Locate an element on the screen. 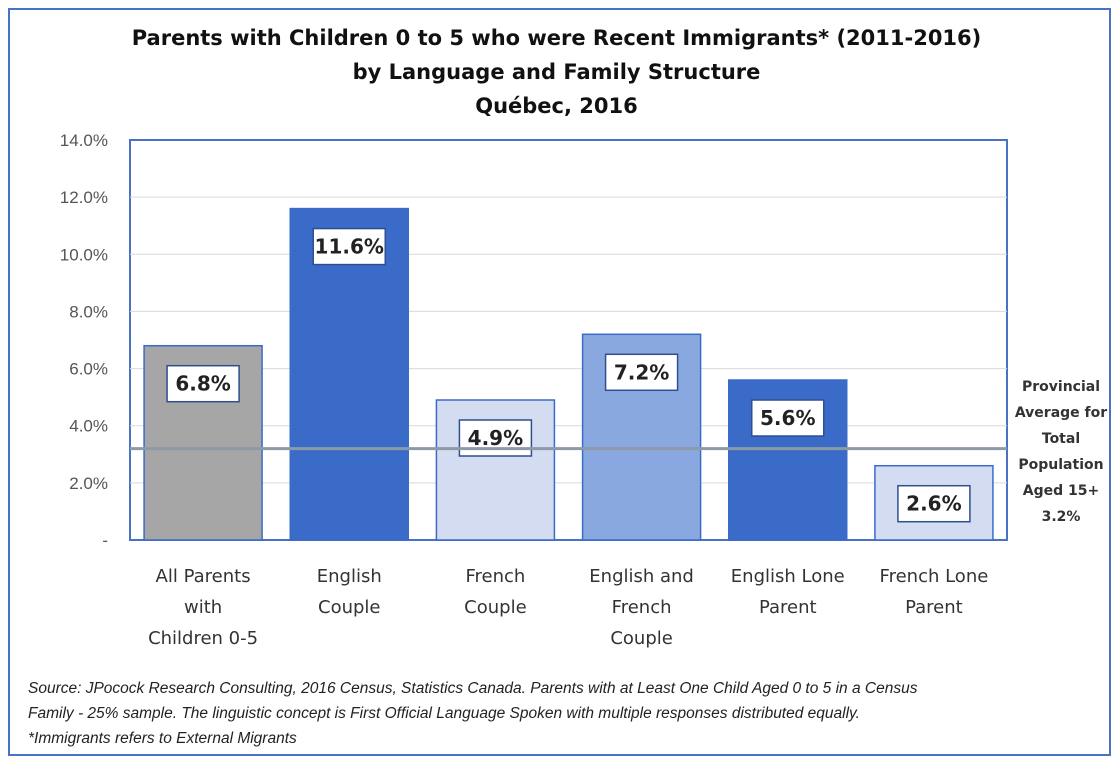 This screenshot has width=1113, height=758. source-note-line-3: *Immigrants refers to External Migrants is located at coordinates (162, 738).